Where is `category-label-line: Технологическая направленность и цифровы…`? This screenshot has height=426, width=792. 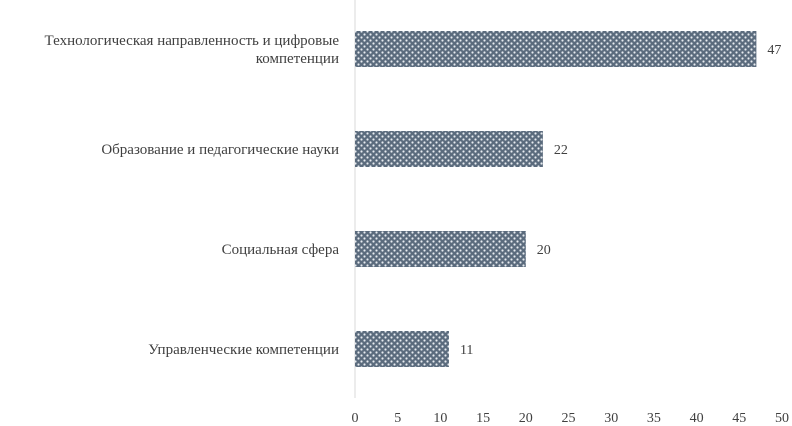
category-label-line: Технологическая направленность и цифровы… is located at coordinates (192, 41).